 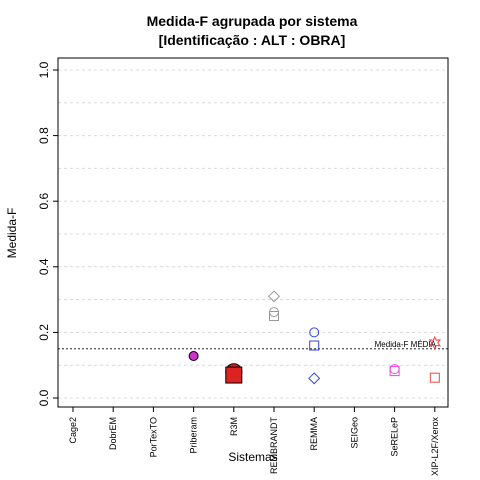 I want to click on y-tick-label: 0.2, so click(x=44, y=332).